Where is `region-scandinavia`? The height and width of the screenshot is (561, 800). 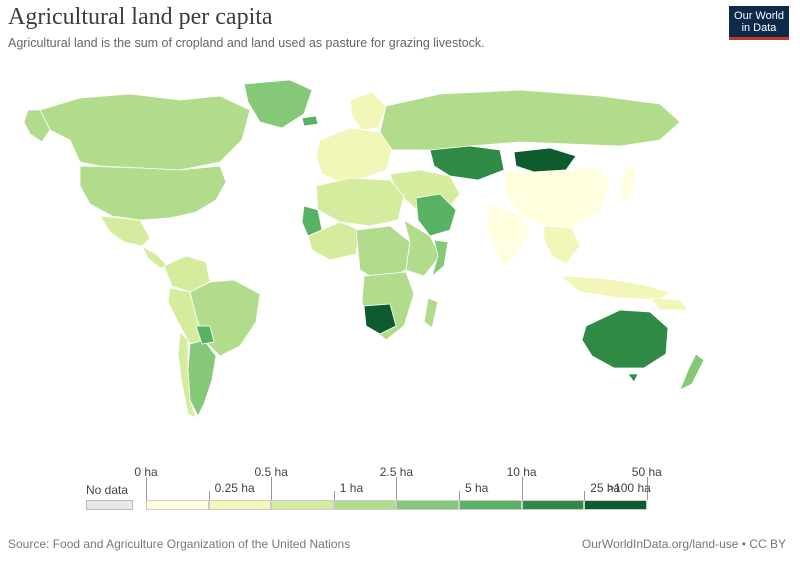 region-scandinavia is located at coordinates (368, 111).